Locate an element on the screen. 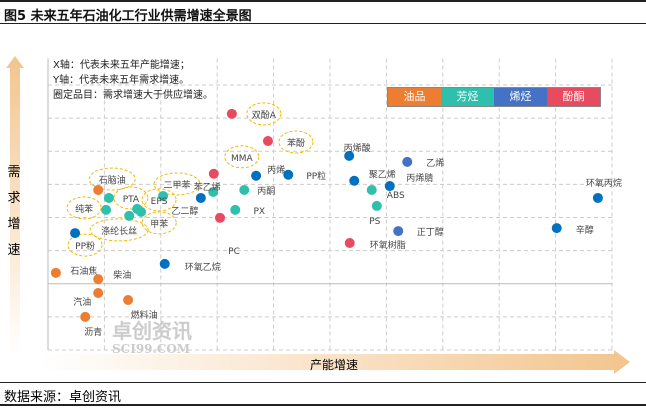 The image size is (646, 414). data-label: 环氧乙烷 is located at coordinates (203, 267).